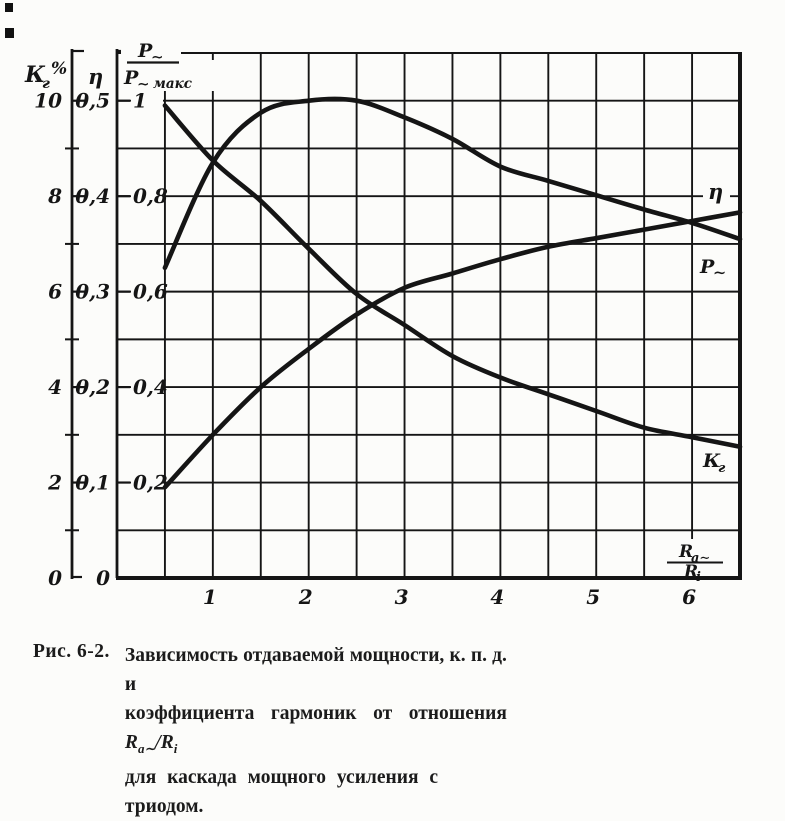  What do you see at coordinates (54, 196) in the screenshot?
I see `k2-tick-label: 8` at bounding box center [54, 196].